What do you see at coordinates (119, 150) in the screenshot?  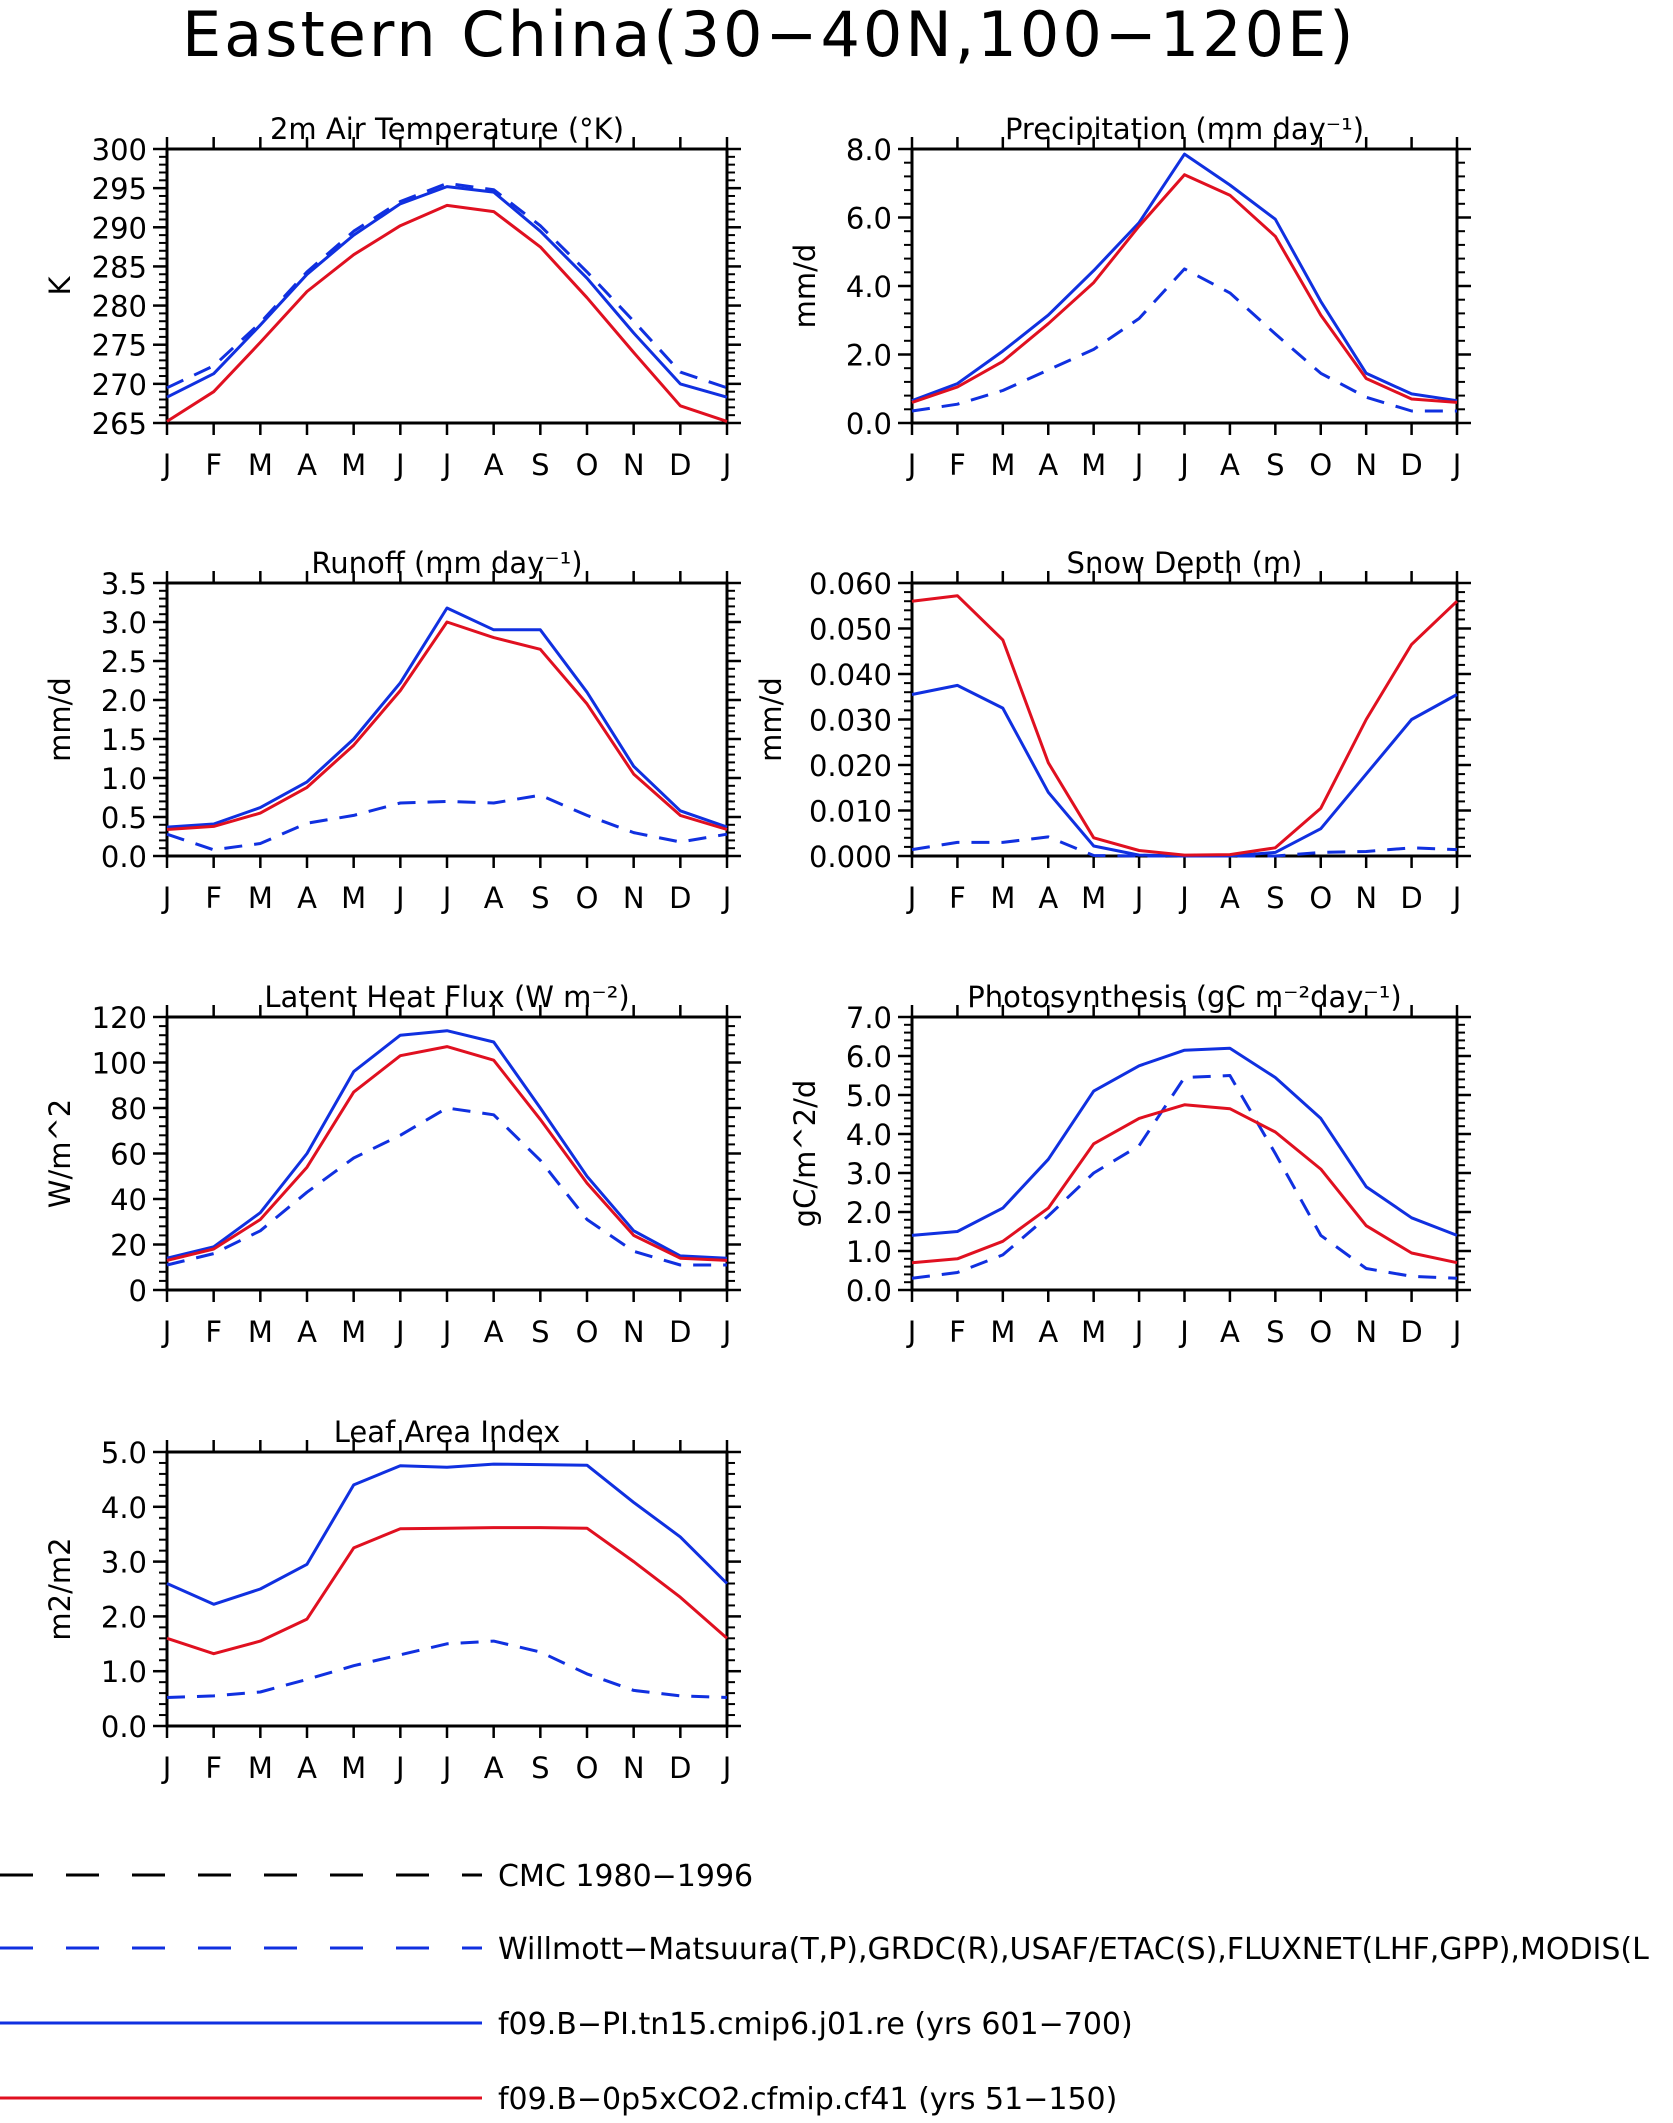 I see `y-tick-label: 300` at bounding box center [119, 150].